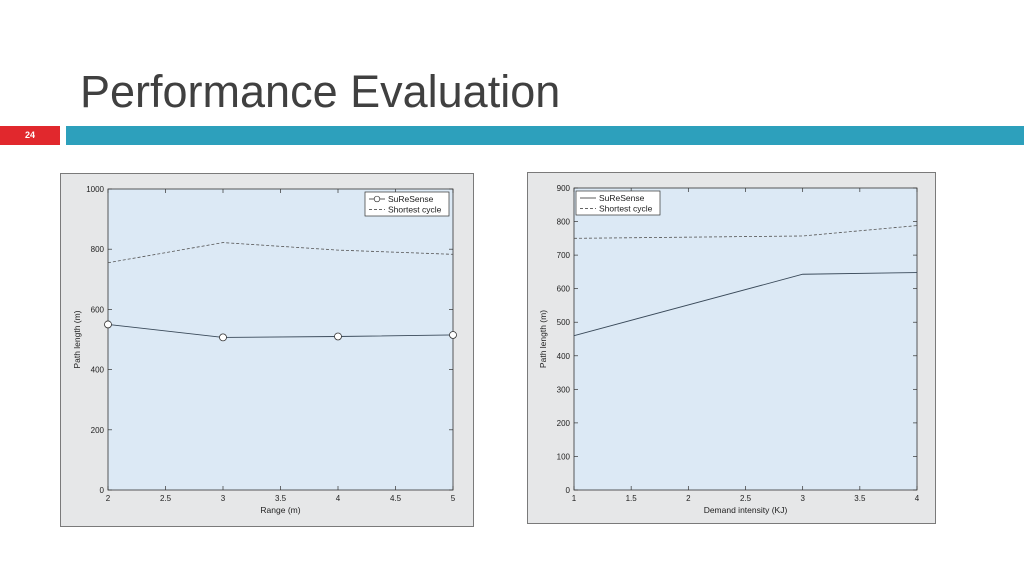 The width and height of the screenshot is (1024, 576). Describe the element at coordinates (746, 510) in the screenshot. I see `x-axis-title: Demand intensity (KJ)` at that location.